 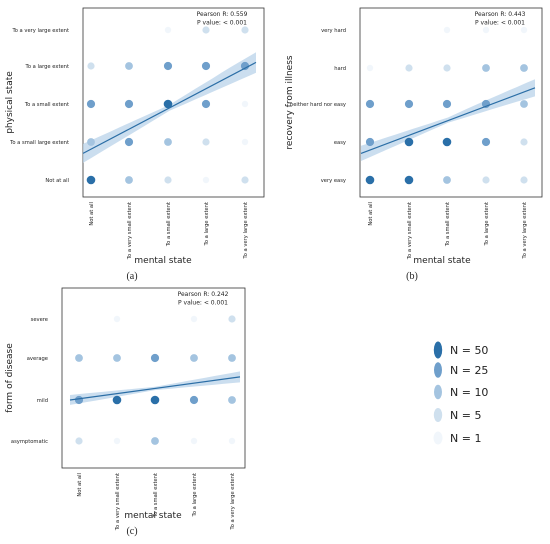 I want to click on y-tick-label: hard, so click(x=340, y=69).